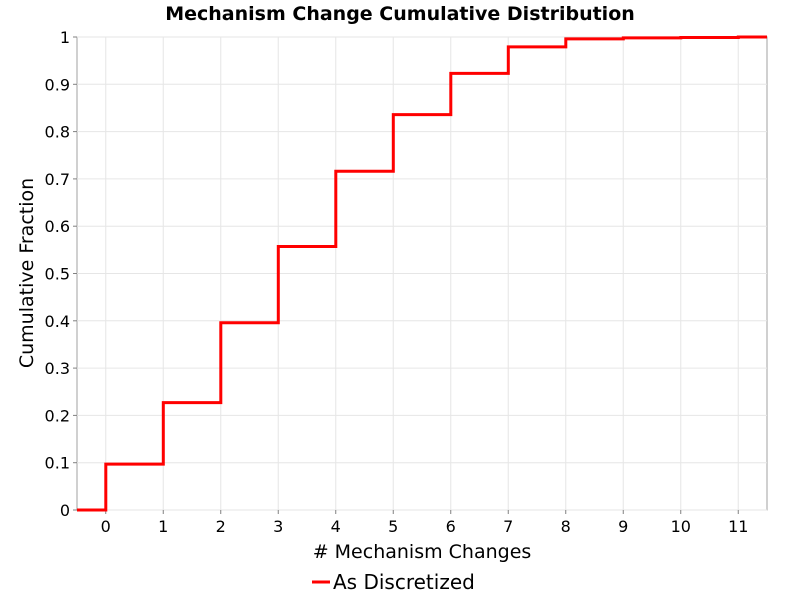 The width and height of the screenshot is (800, 600). I want to click on y-tick-label: 0.4, so click(57, 321).